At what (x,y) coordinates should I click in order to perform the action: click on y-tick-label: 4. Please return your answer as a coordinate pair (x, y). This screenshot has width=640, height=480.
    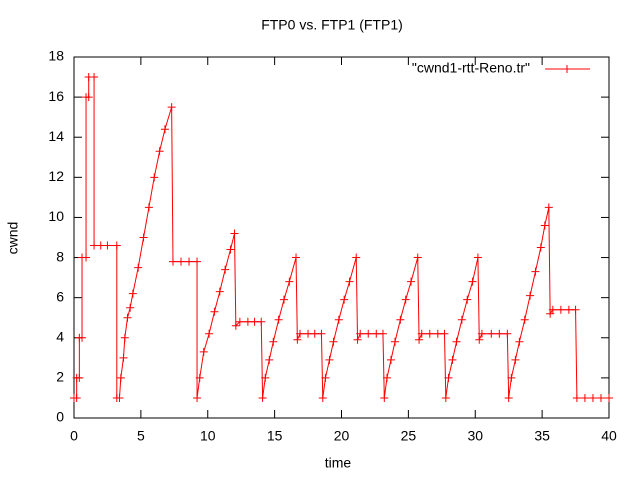
    Looking at the image, I should click on (60, 336).